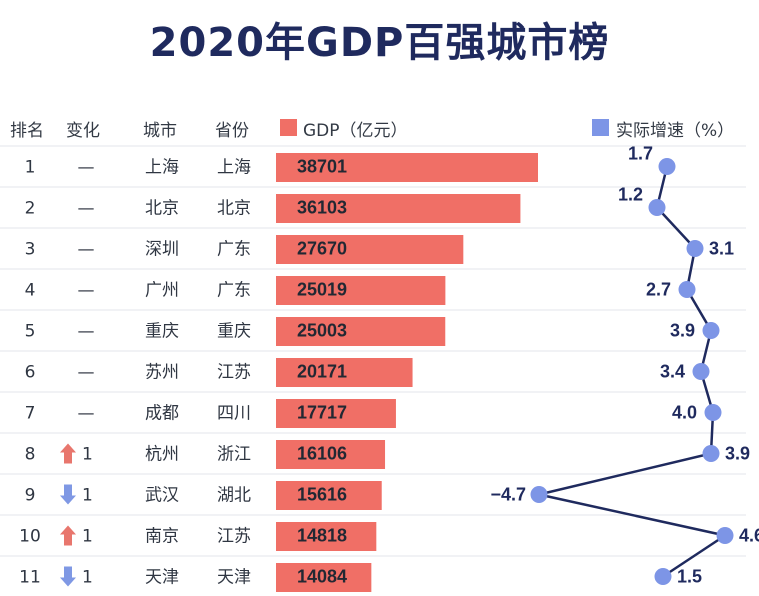 This screenshot has height=596, width=759. What do you see at coordinates (322, 290) in the screenshot?
I see `gdp-value-label: 25019` at bounding box center [322, 290].